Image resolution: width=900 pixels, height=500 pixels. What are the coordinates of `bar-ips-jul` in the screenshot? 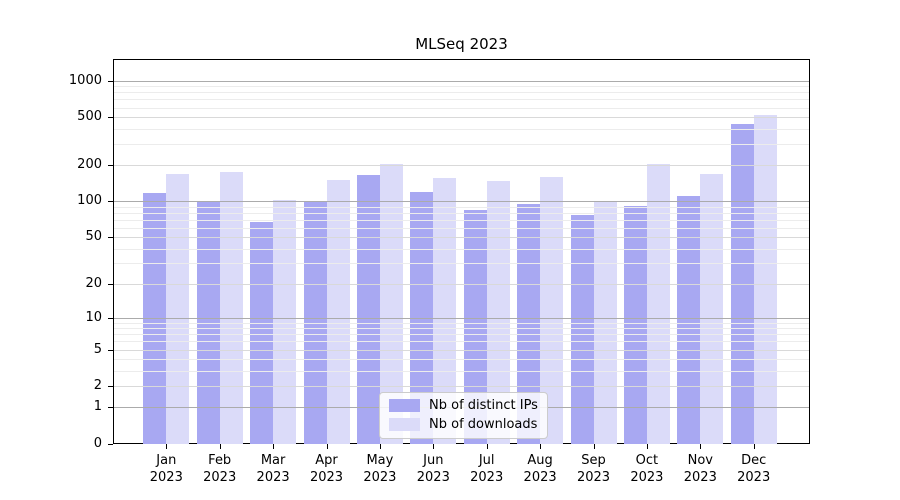 It's located at (475, 326).